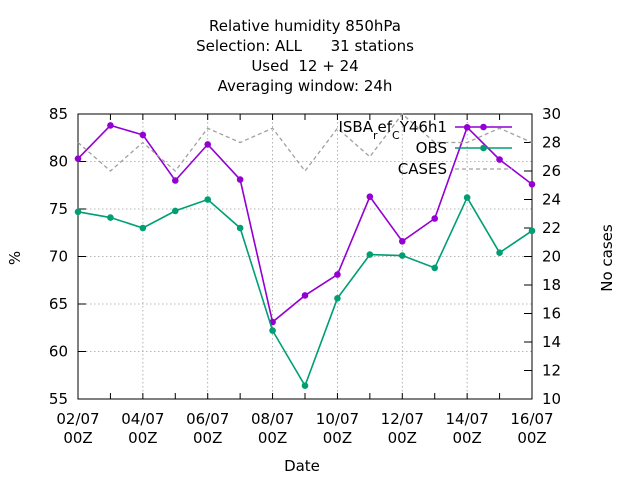 The image size is (640, 480). I want to click on y-tick-label-4: 75, so click(58, 209).